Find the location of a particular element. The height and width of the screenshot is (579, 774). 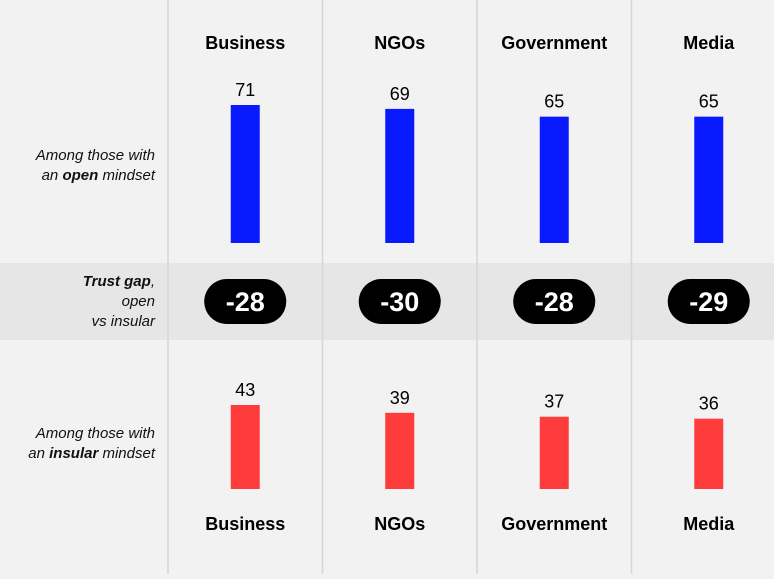

trust-gap-pill-ngos: -30 is located at coordinates (399, 301).